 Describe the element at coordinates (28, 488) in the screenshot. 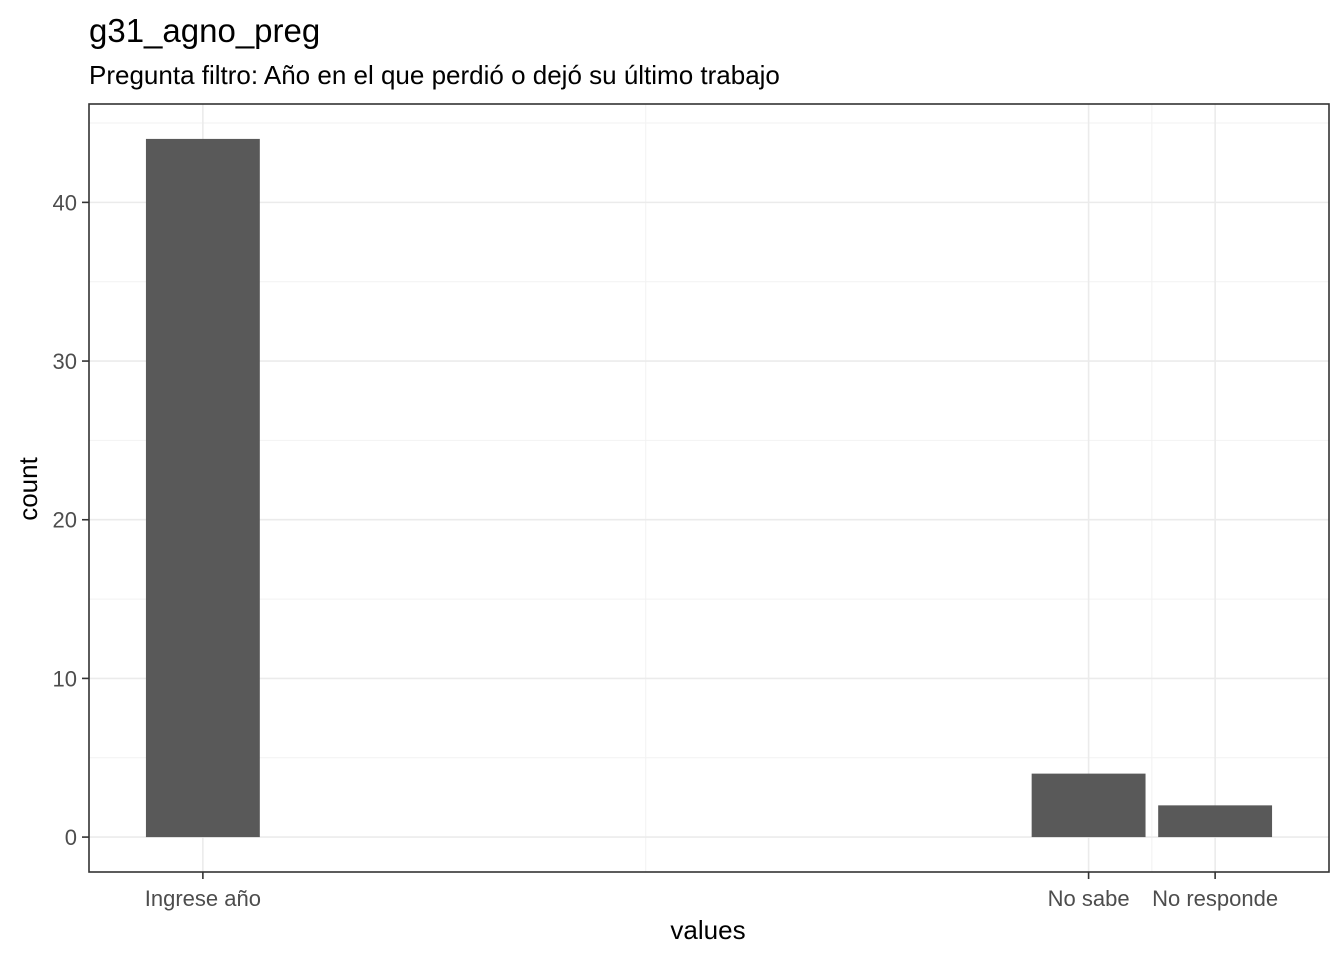

I see `y-axis-title: count` at that location.